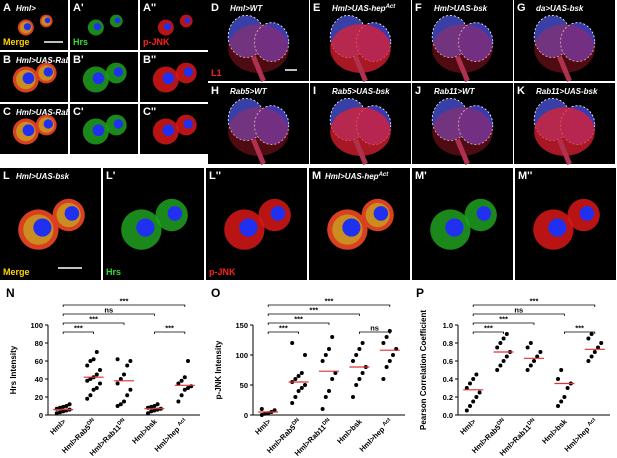 The width and height of the screenshot is (617, 458). What do you see at coordinates (26, 8) in the screenshot?
I see `genotype-text: Hml>` at bounding box center [26, 8].